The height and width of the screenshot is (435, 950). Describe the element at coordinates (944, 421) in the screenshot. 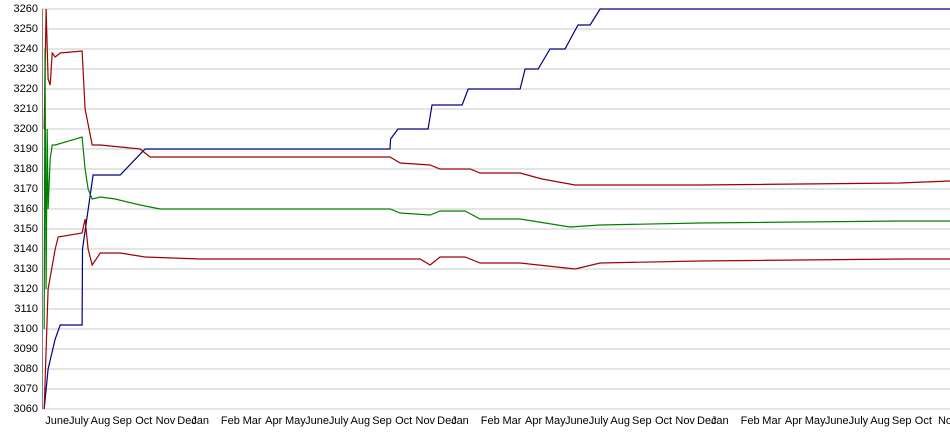

I see `x-tick-label: No` at that location.